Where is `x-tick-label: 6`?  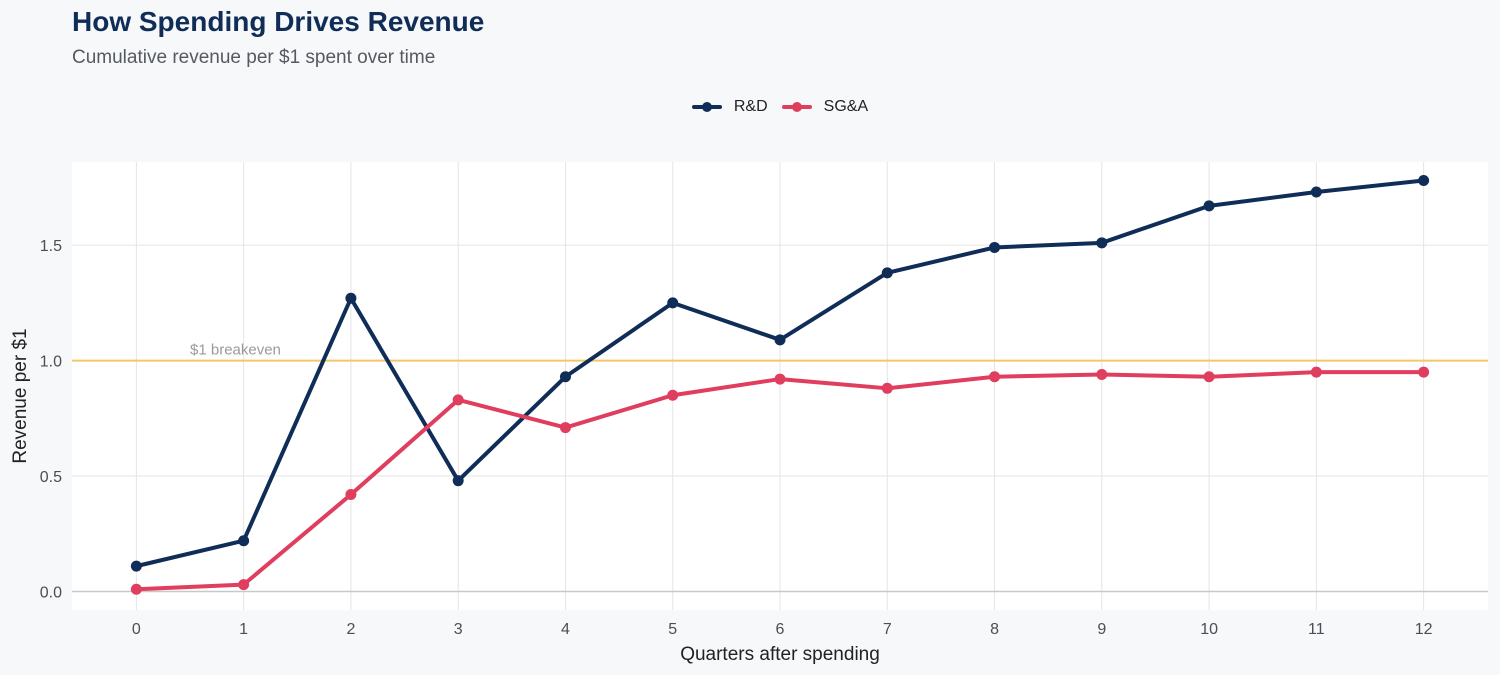
x-tick-label: 6 is located at coordinates (780, 629).